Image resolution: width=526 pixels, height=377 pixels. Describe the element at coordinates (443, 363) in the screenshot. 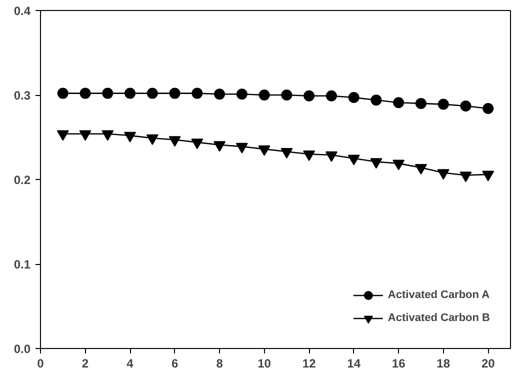

I see `x-tick-label: 18` at that location.